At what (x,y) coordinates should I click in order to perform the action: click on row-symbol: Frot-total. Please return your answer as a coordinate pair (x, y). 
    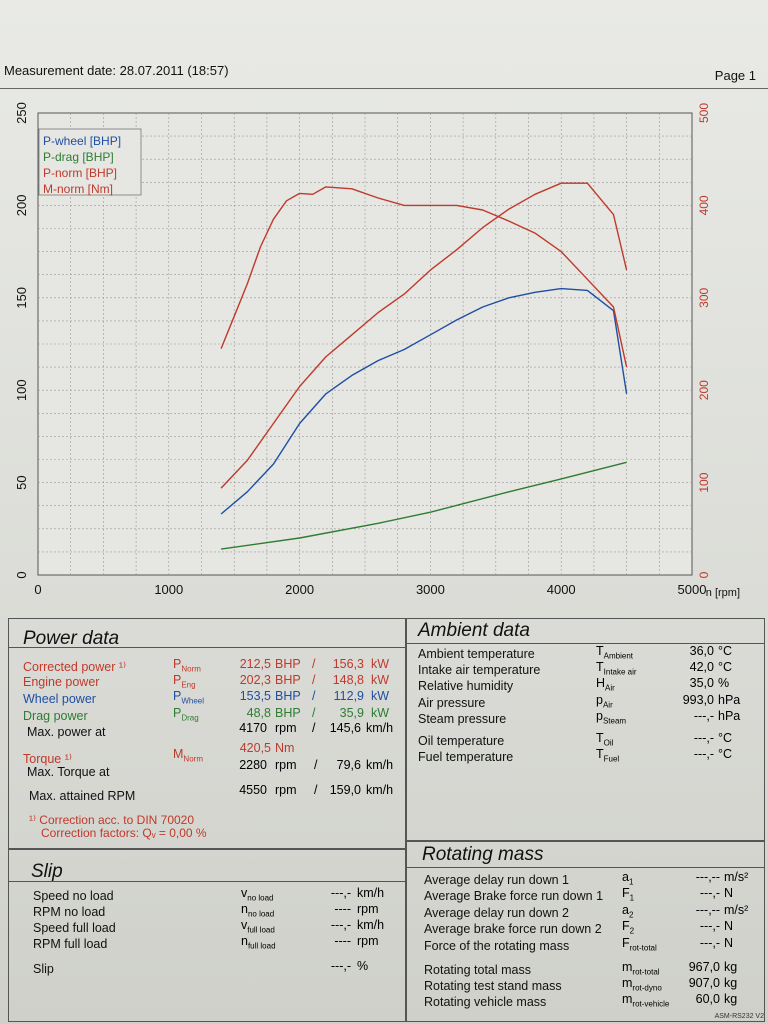
    Looking at the image, I should click on (639, 944).